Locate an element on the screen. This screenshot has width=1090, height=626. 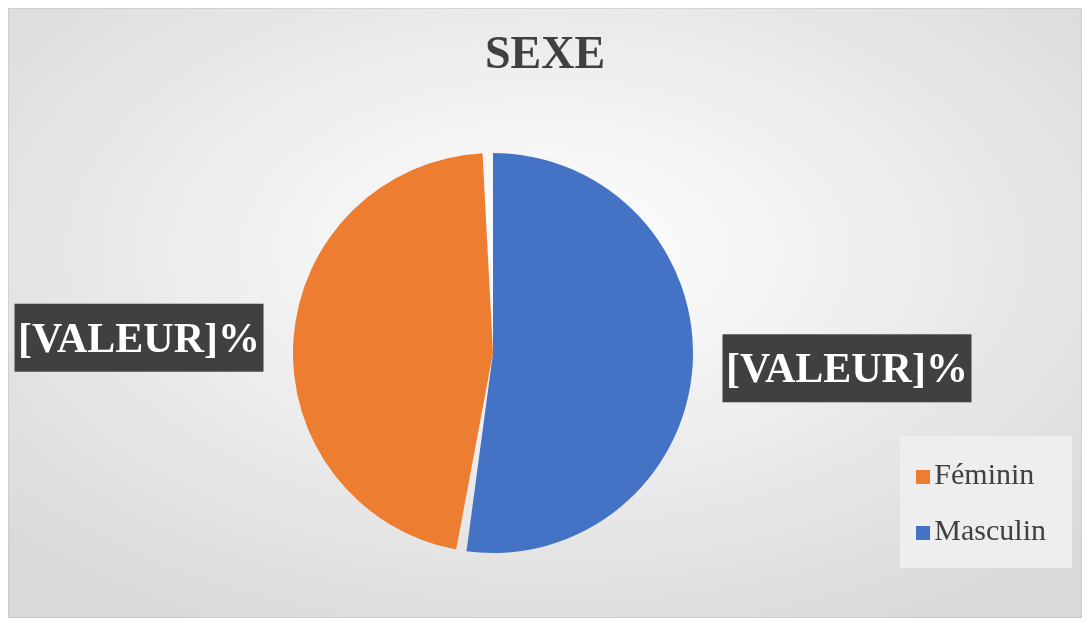
chart-title: SEXE is located at coordinates (545, 52).